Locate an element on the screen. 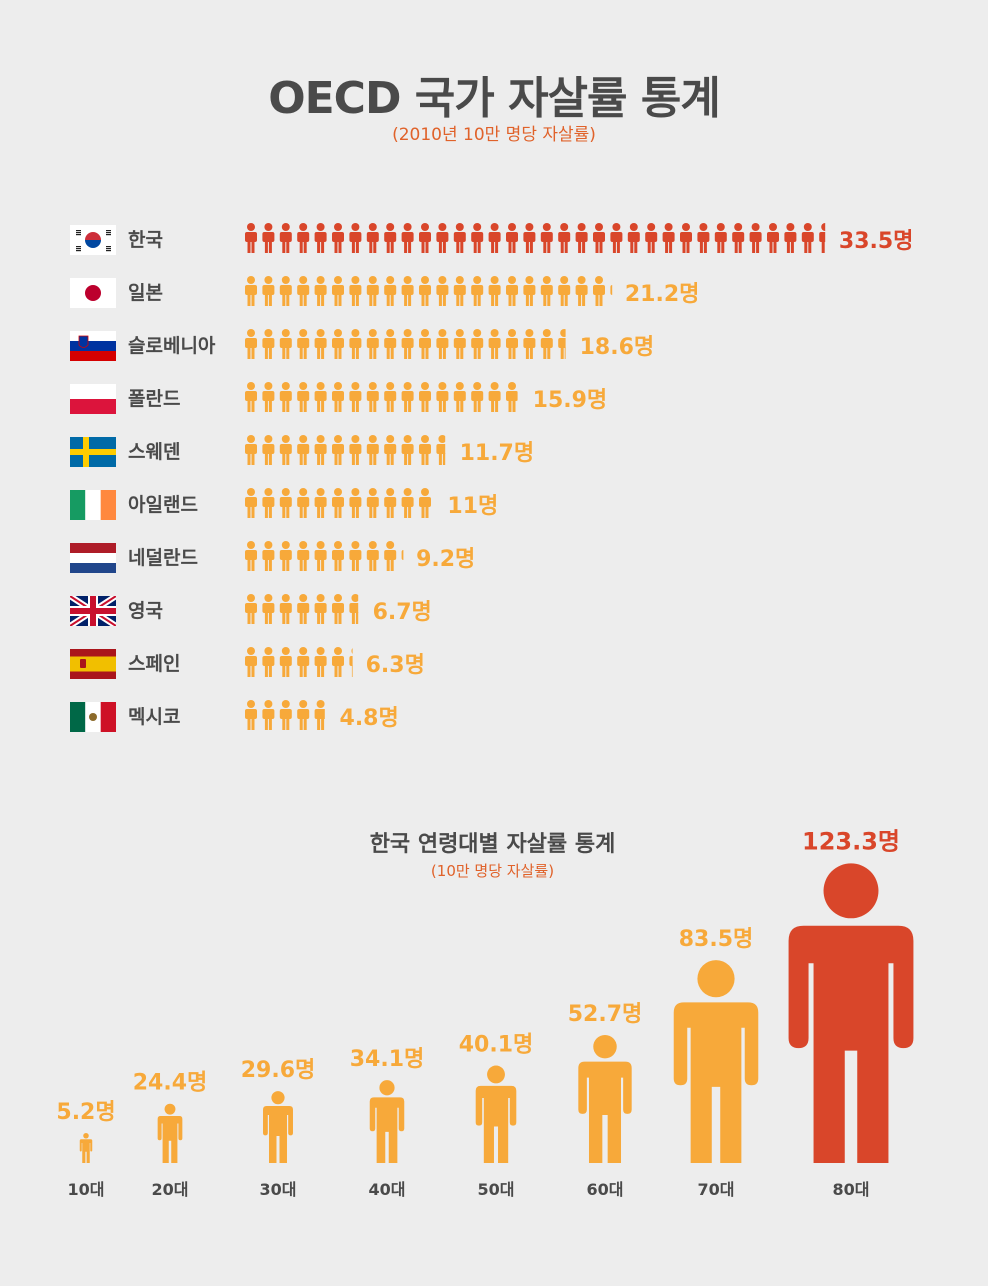  age-figure: 34.1명 40대 is located at coordinates (387, 1123).